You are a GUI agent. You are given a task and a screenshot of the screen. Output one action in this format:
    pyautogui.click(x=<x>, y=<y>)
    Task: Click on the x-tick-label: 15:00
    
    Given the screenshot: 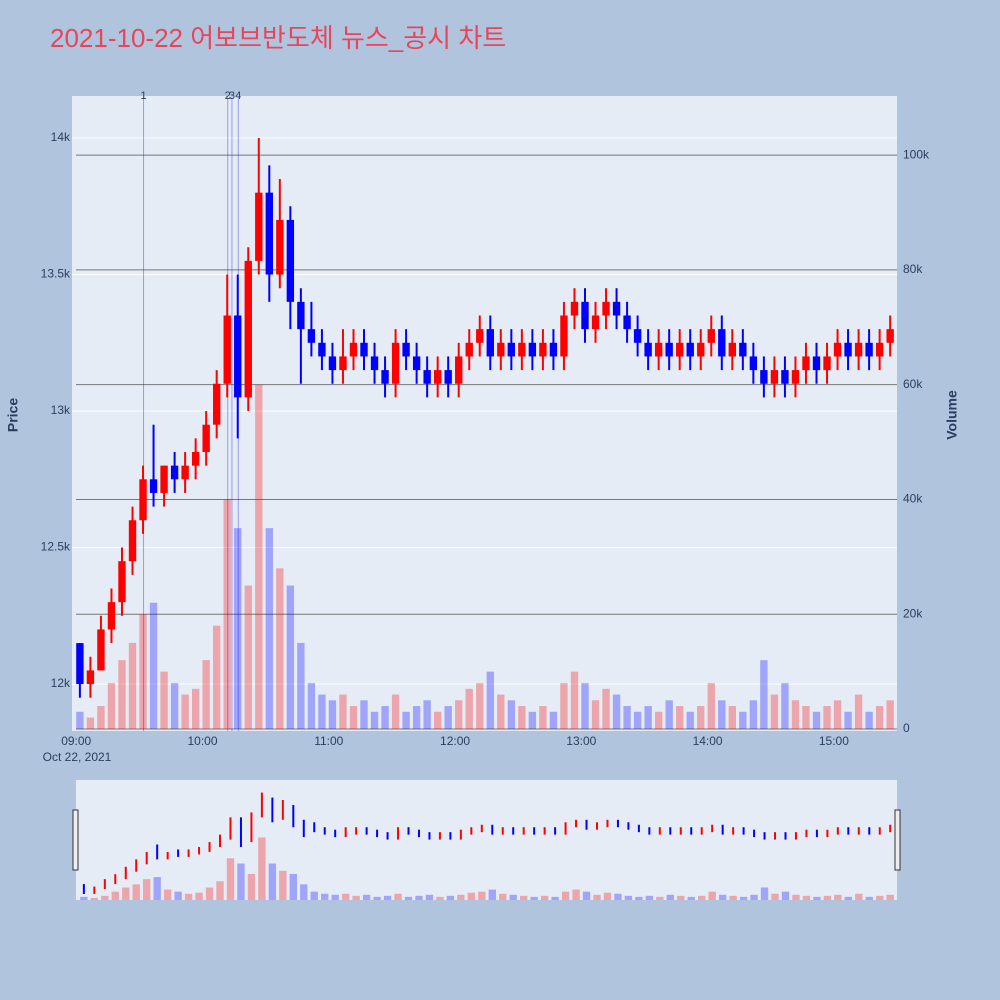 What is the action you would take?
    pyautogui.click(x=834, y=741)
    